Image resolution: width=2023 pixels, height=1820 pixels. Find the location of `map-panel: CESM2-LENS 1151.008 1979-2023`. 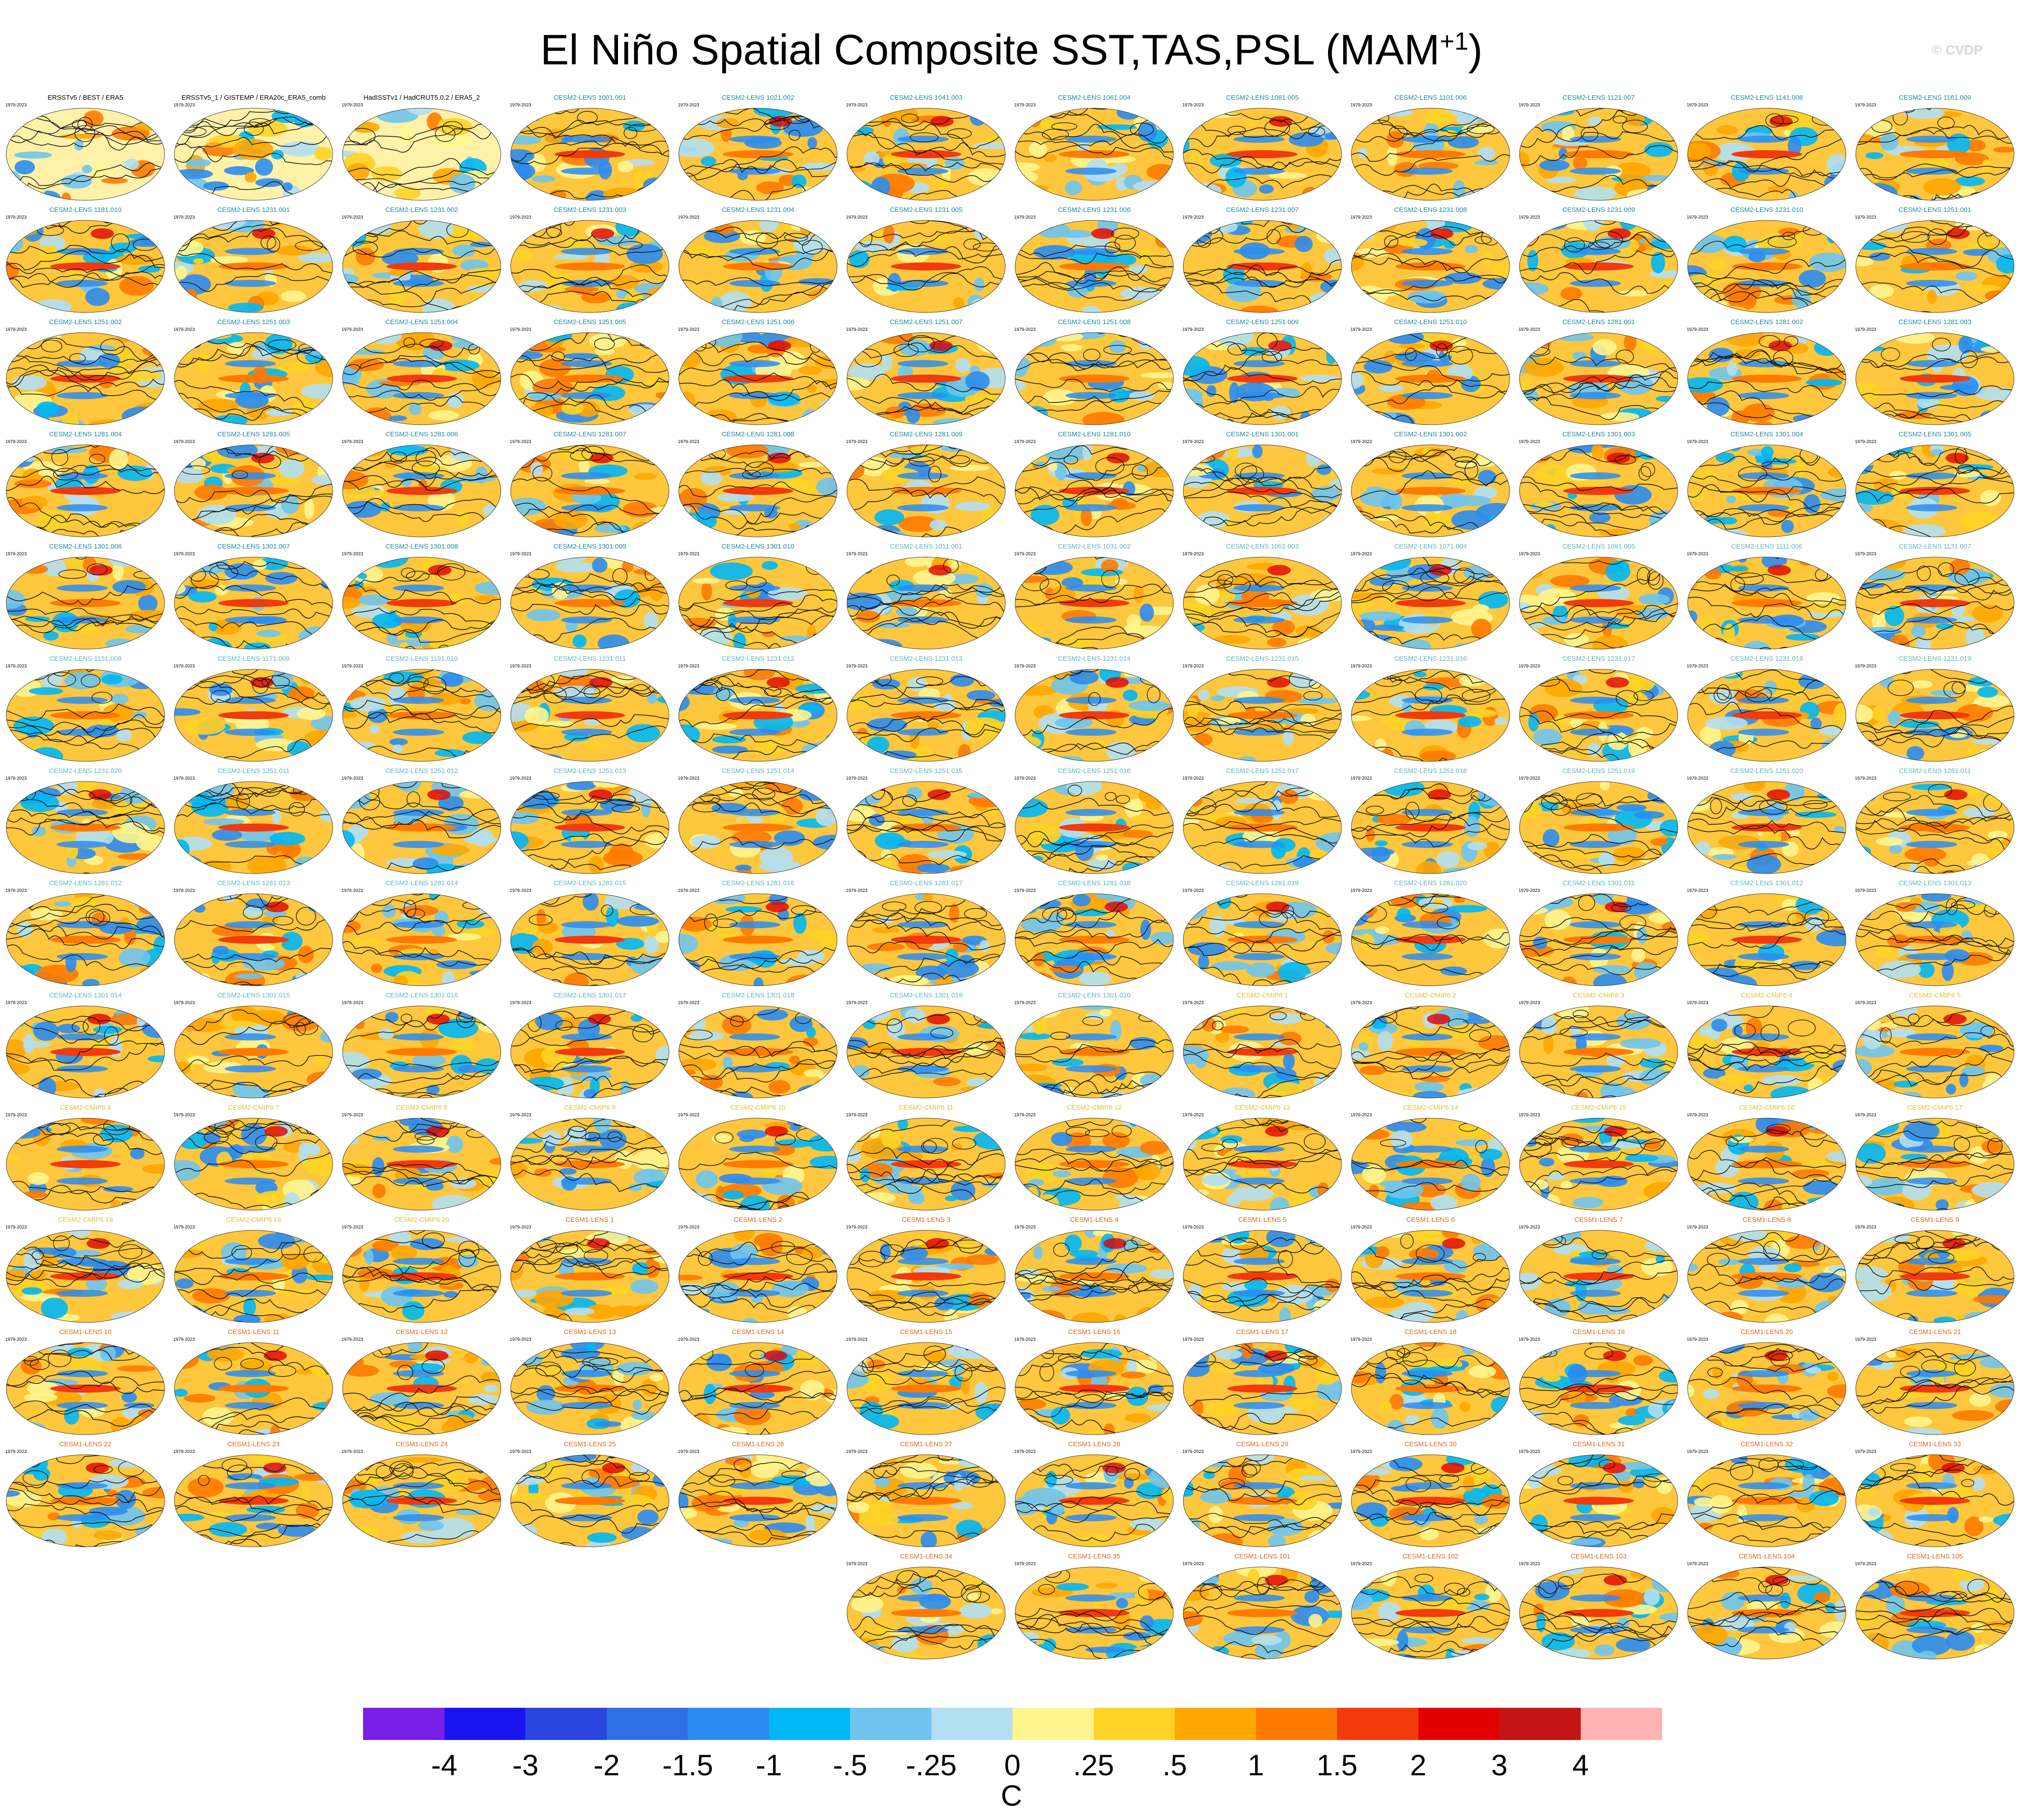

map-panel: CESM2-LENS 1151.008 1979-2023 is located at coordinates (85, 710).